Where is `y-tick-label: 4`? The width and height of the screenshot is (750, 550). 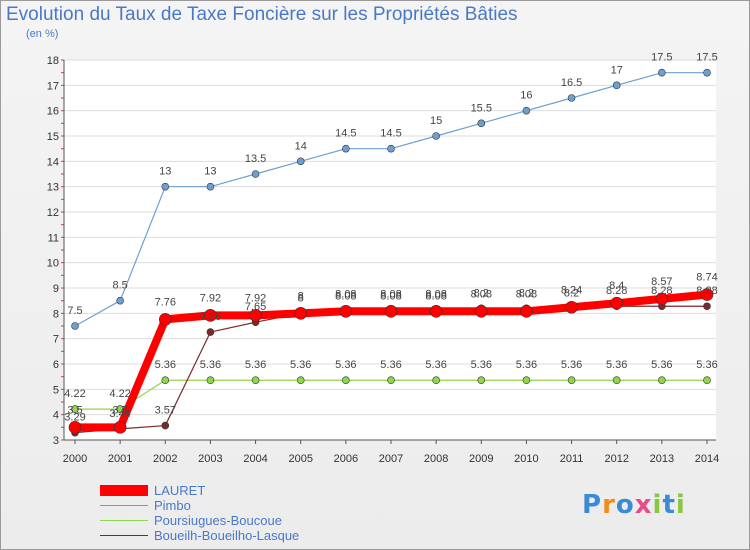 y-tick-label: 4 is located at coordinates (56, 416).